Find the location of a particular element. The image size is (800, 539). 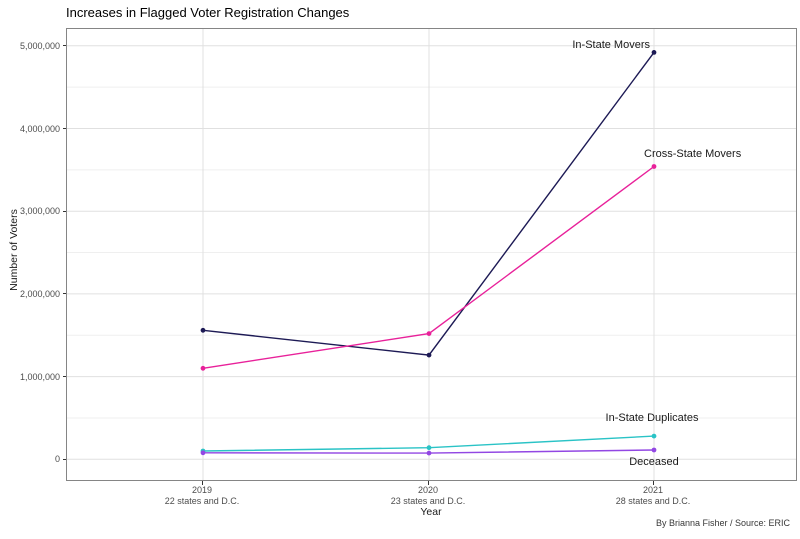

series-label-in-state-movers: In-State Movers is located at coordinates (611, 45).